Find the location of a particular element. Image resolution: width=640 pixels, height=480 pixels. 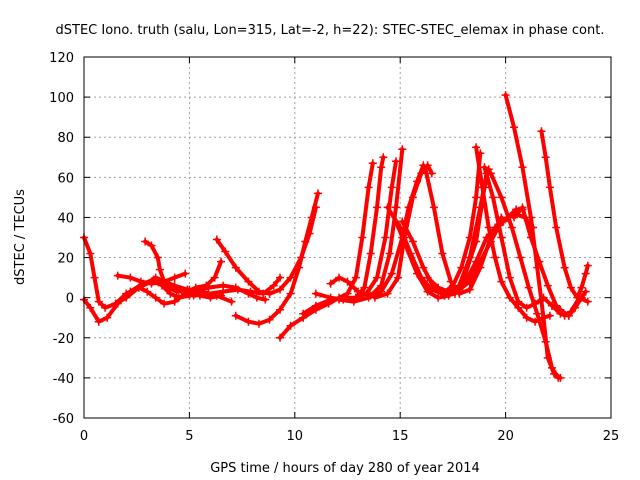

x-tick-label: 20 is located at coordinates (505, 436).